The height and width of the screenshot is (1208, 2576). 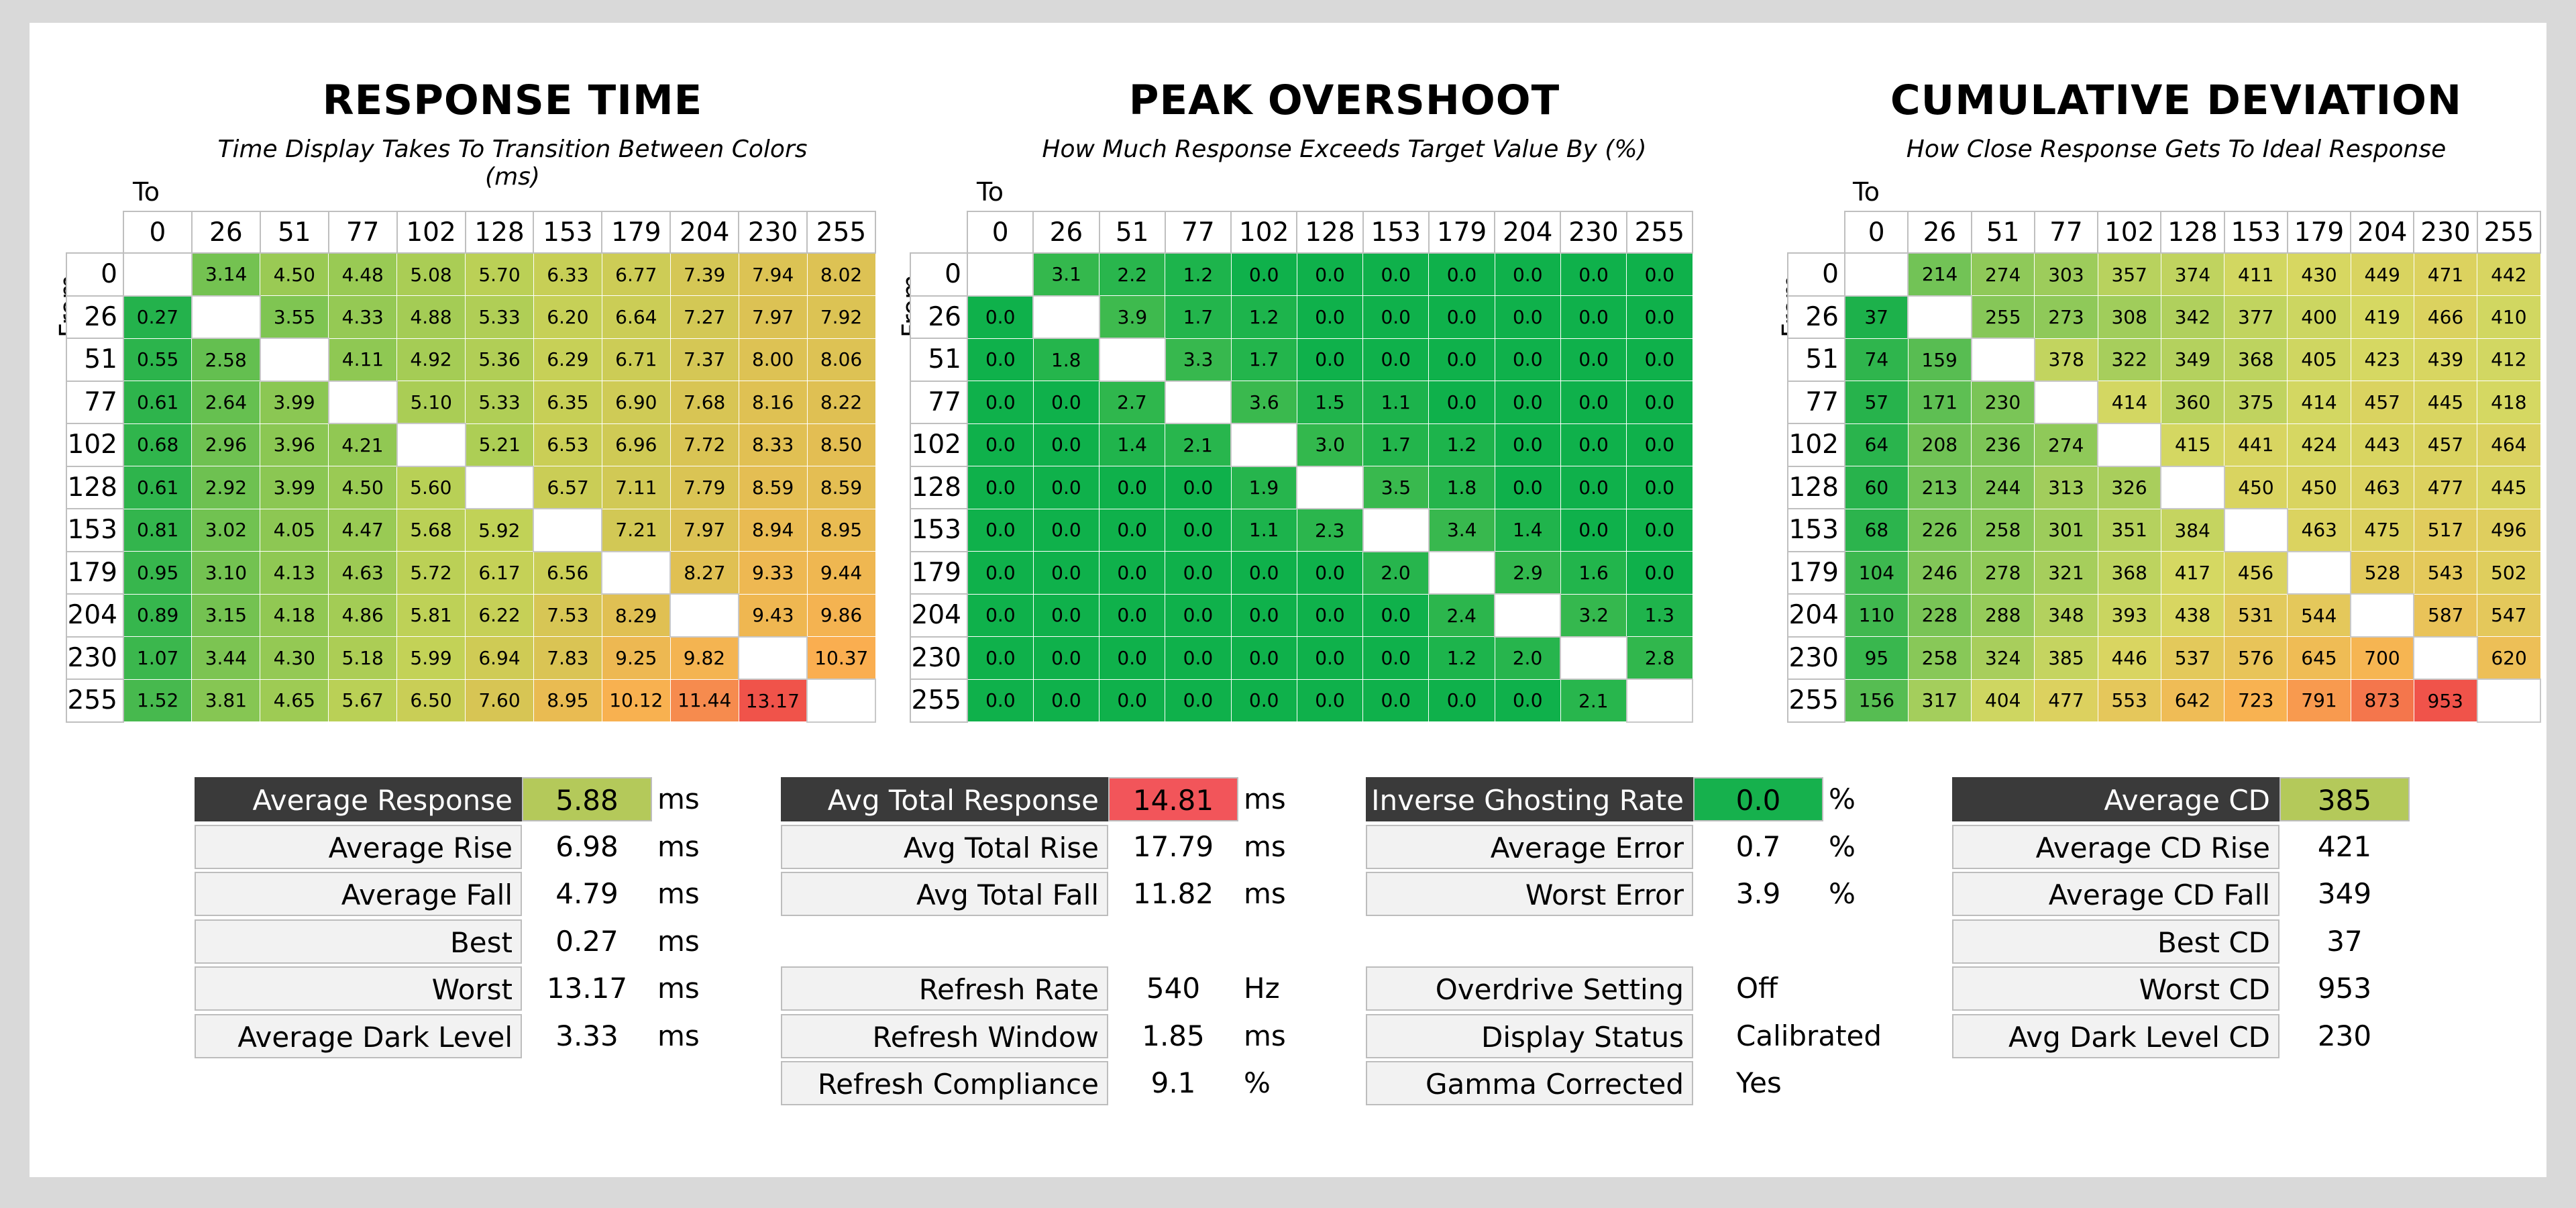 I want to click on heatmap-cell: 10.12, so click(x=636, y=700).